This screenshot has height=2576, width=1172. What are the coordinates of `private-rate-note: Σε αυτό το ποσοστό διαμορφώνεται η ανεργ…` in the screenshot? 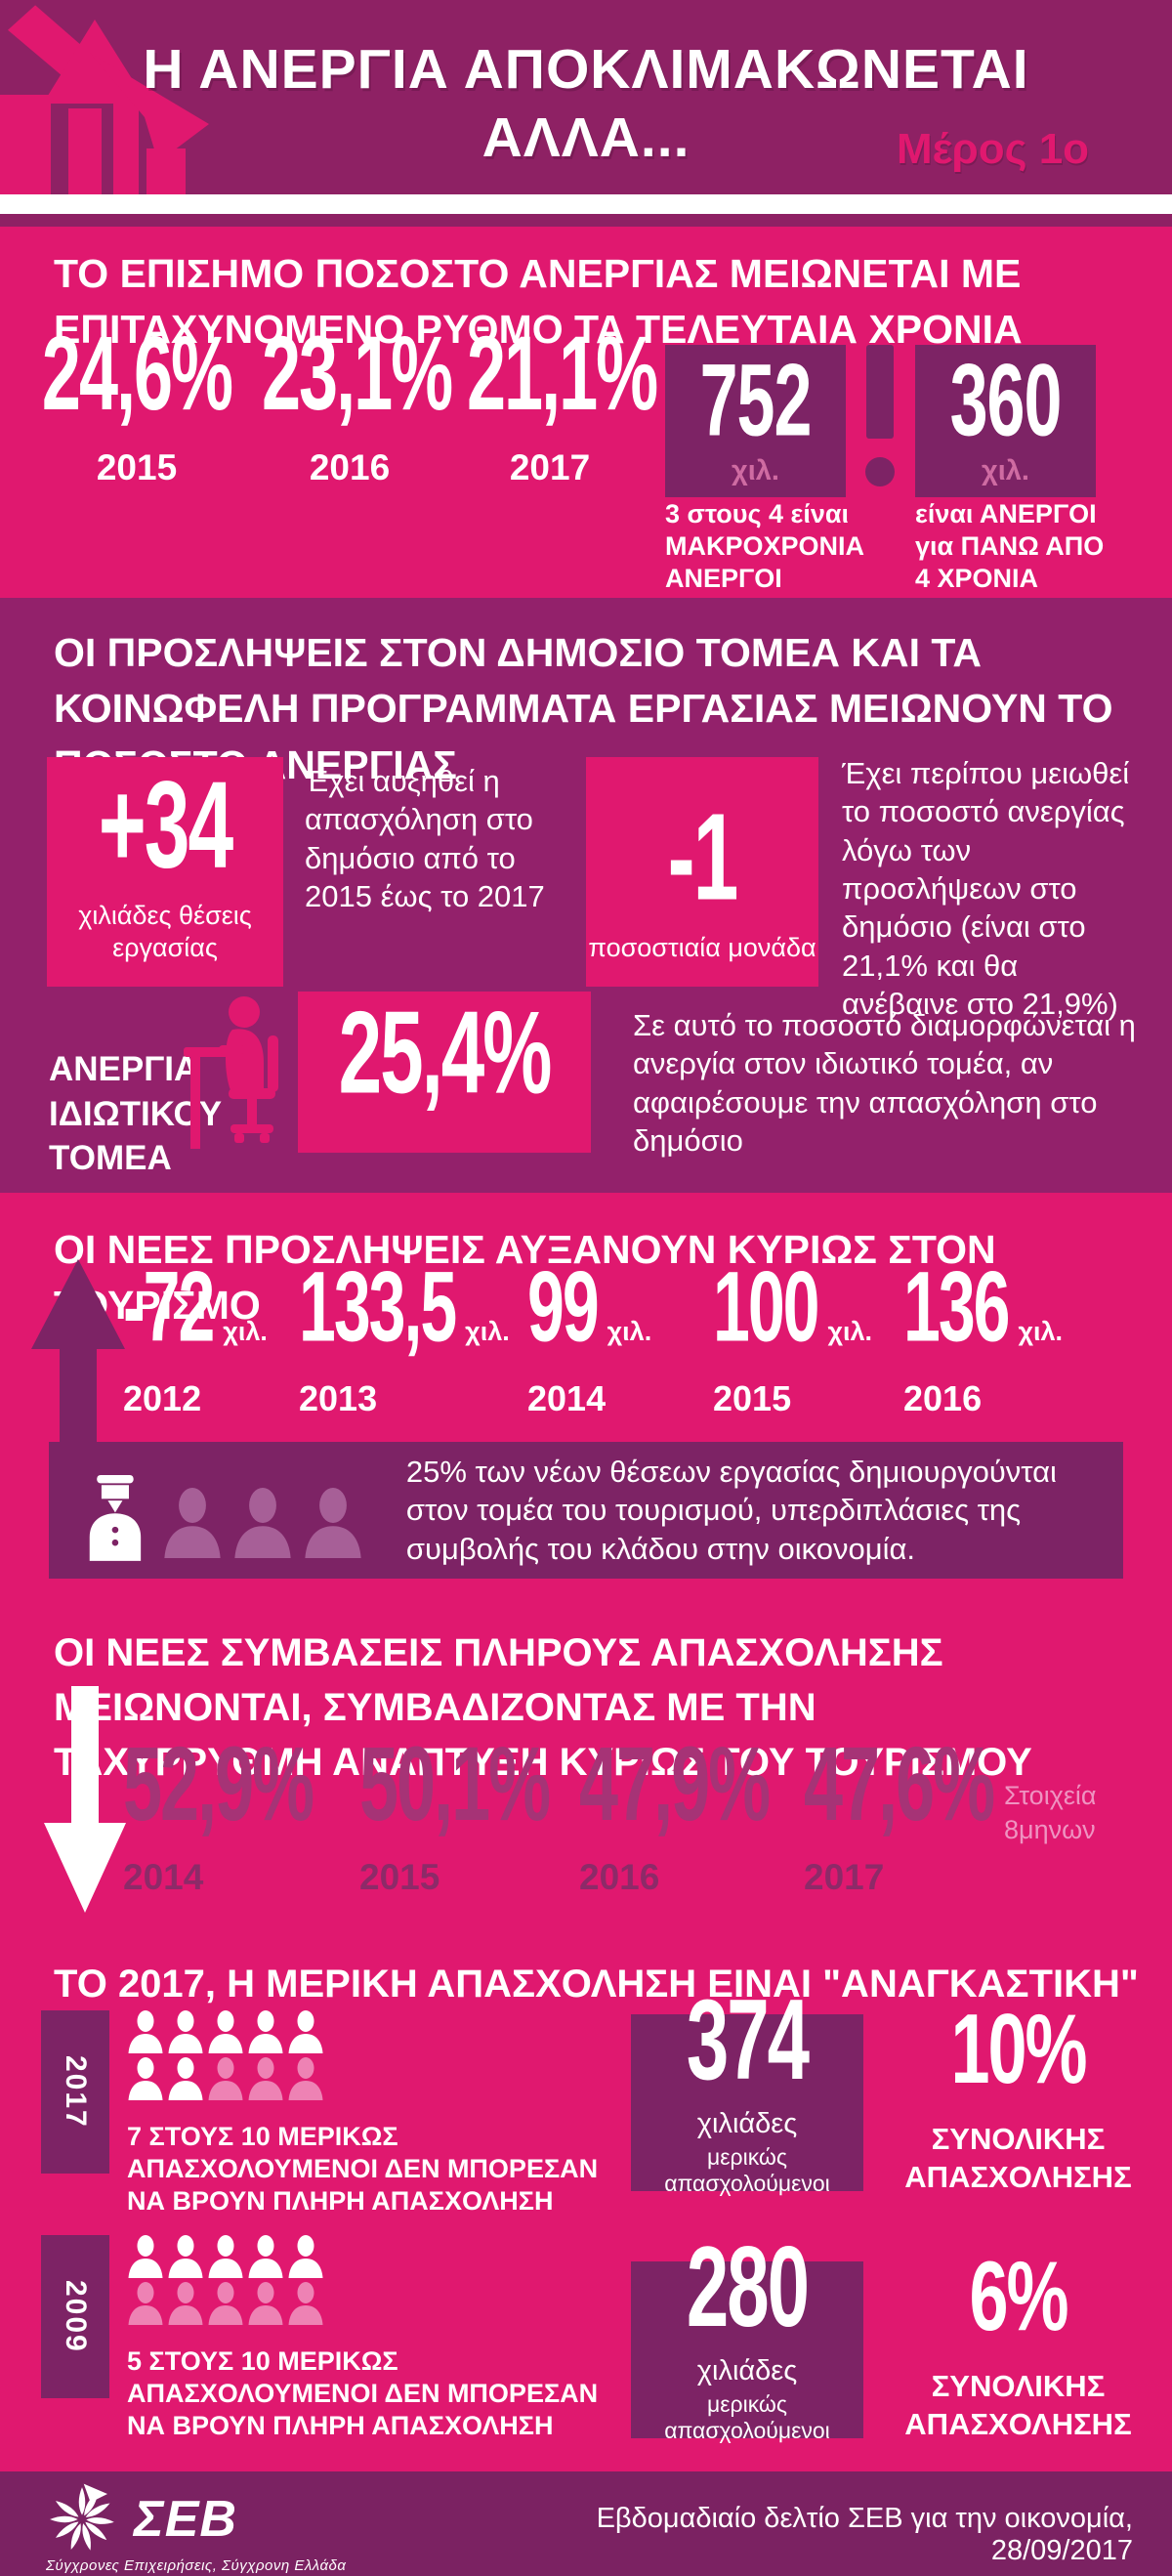 It's located at (884, 1083).